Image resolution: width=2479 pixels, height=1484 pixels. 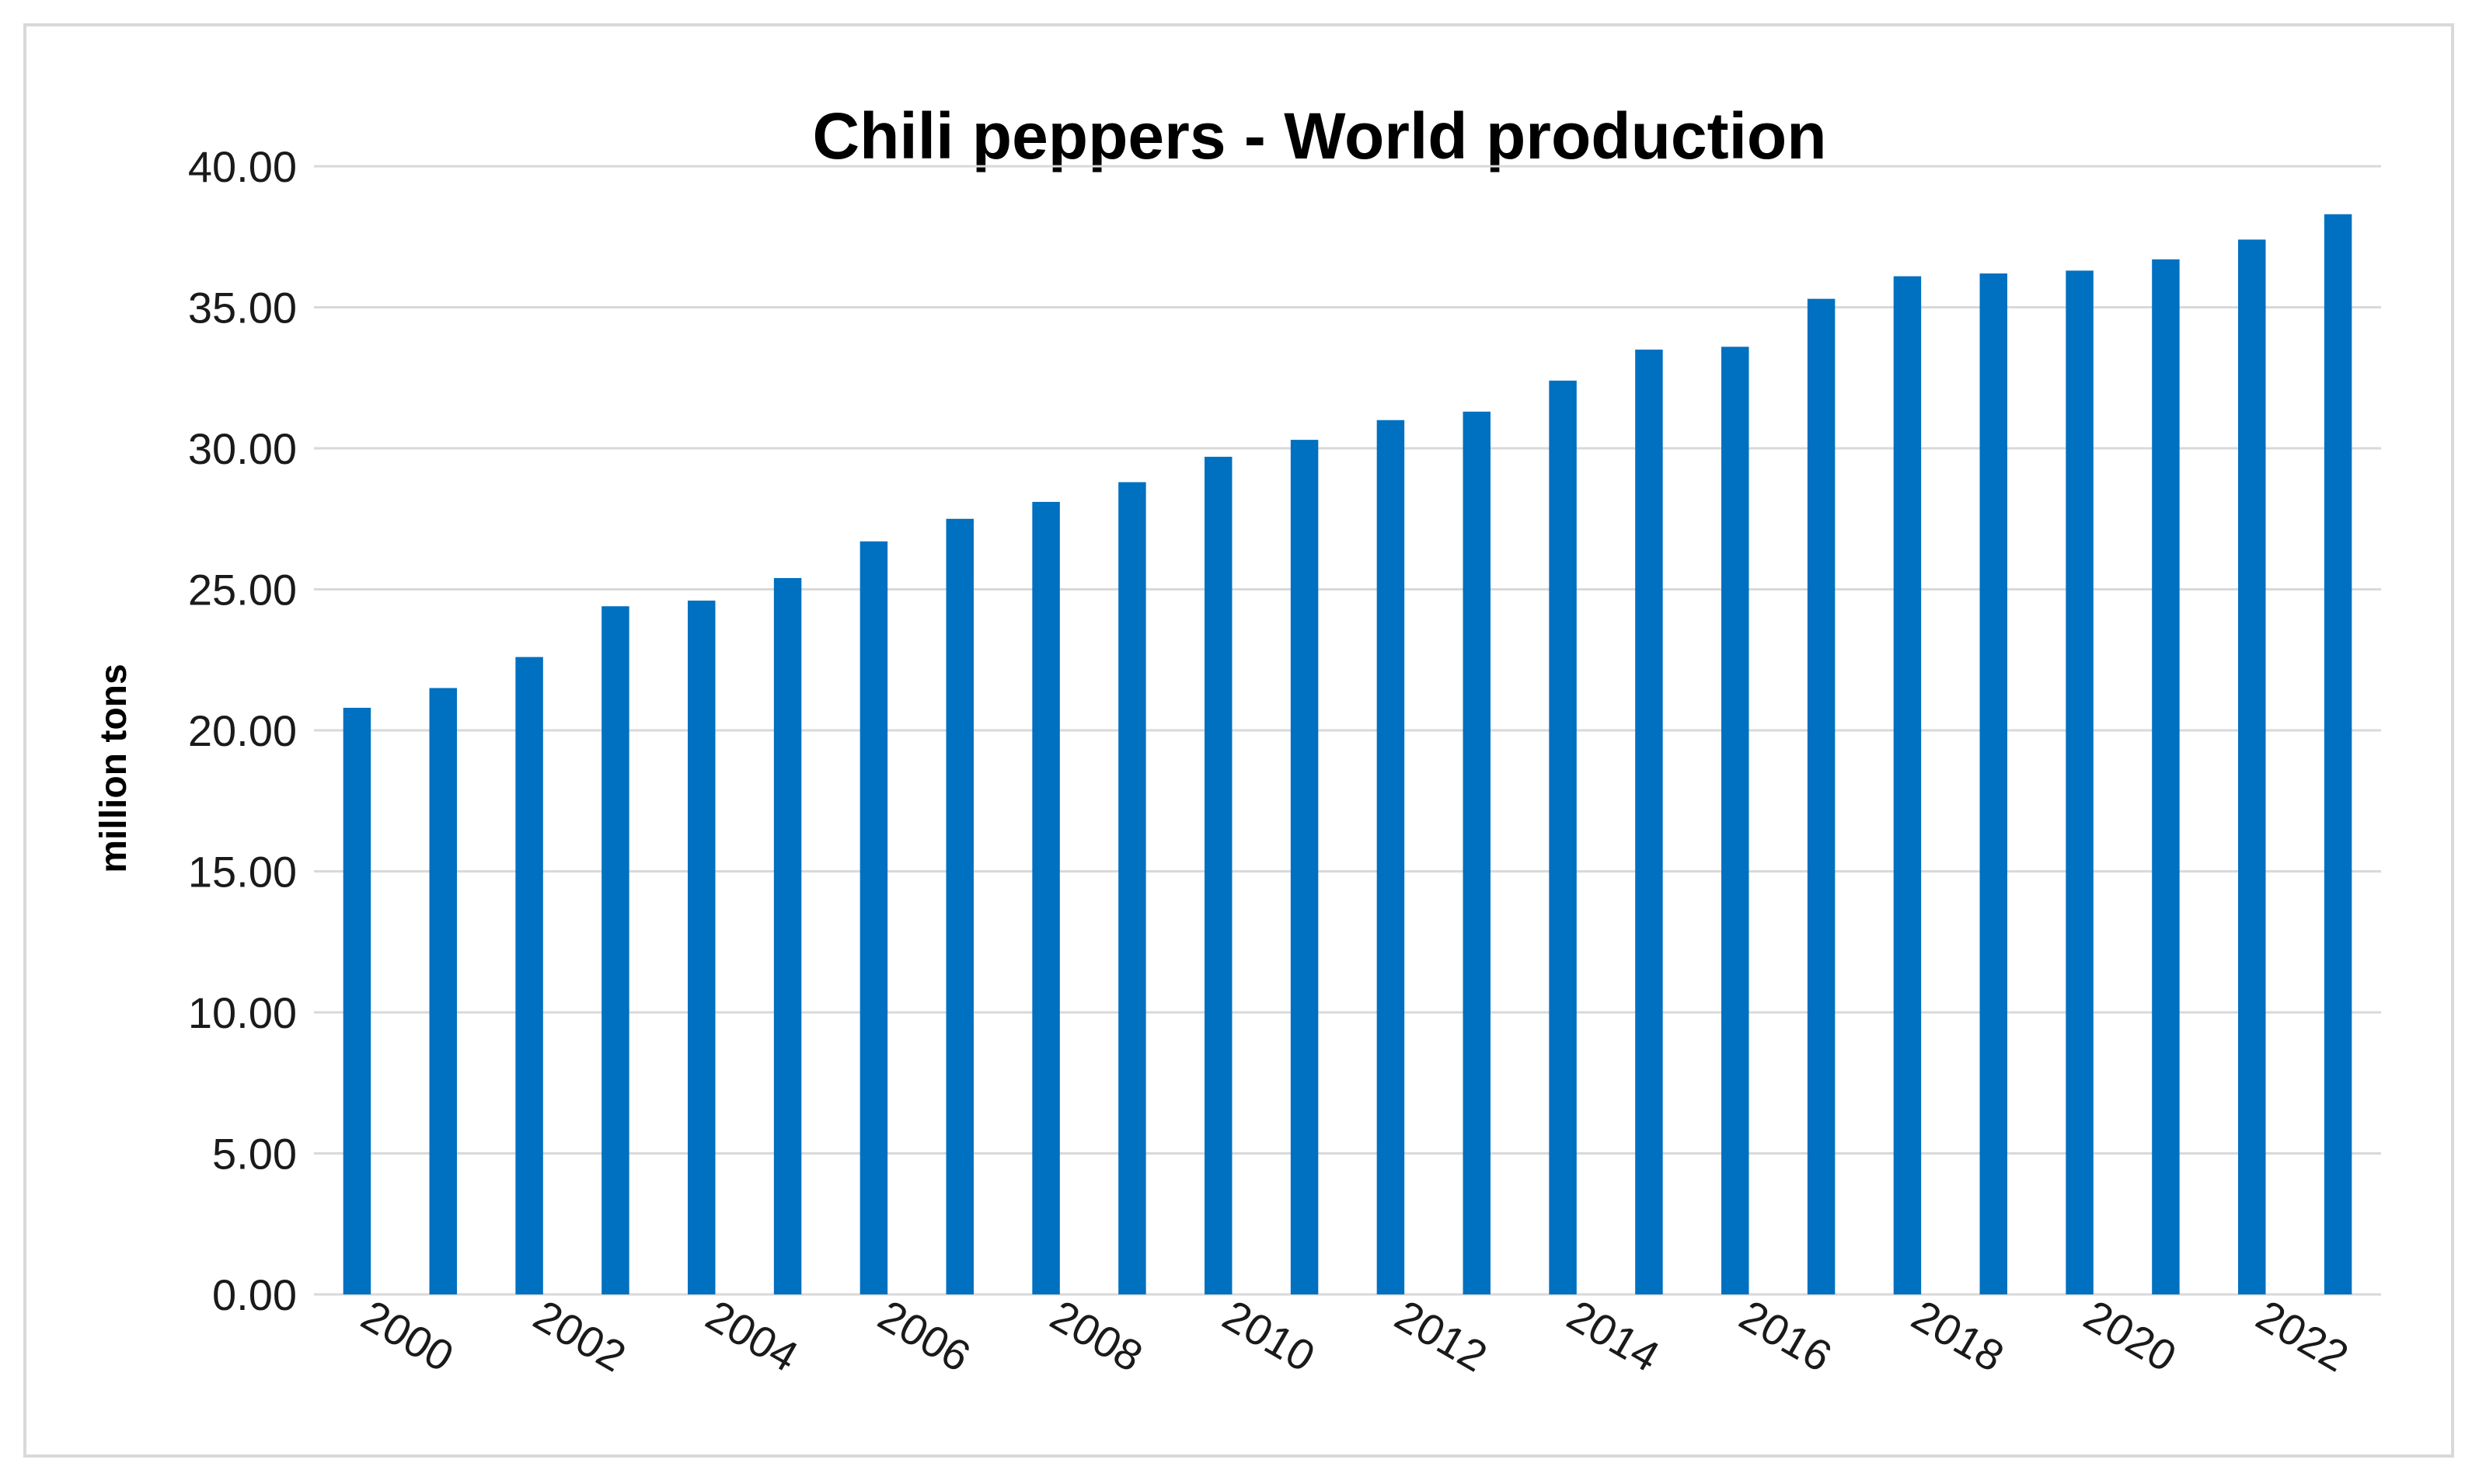 I want to click on x-tick-label: 2022, so click(x=2302, y=1336).